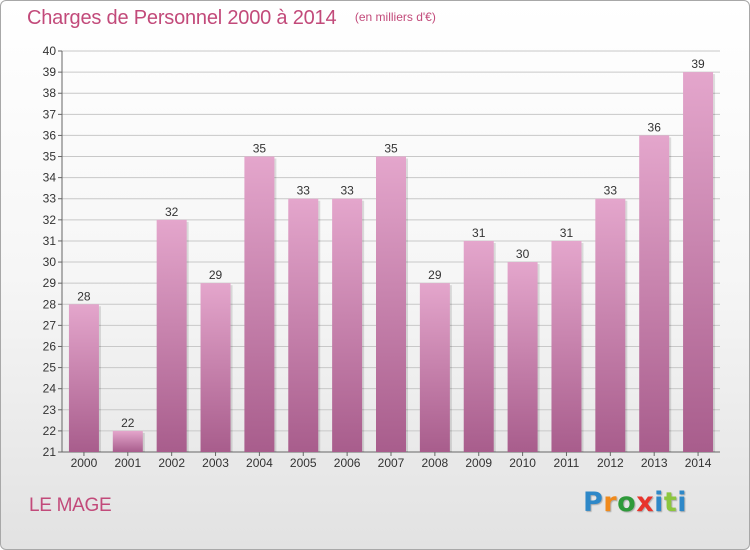 The image size is (750, 550). I want to click on logo-letter: r, so click(610, 502).